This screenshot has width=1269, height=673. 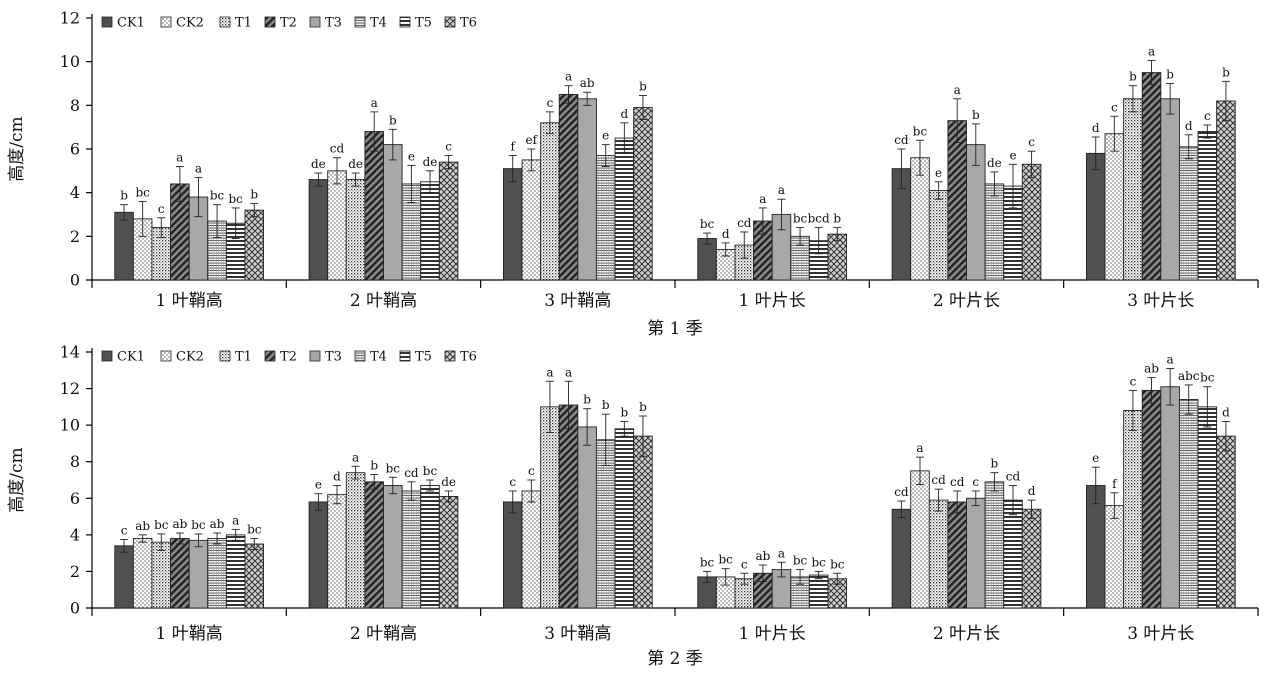 What do you see at coordinates (360, 22) in the screenshot?
I see `legend-swatch-t4` at bounding box center [360, 22].